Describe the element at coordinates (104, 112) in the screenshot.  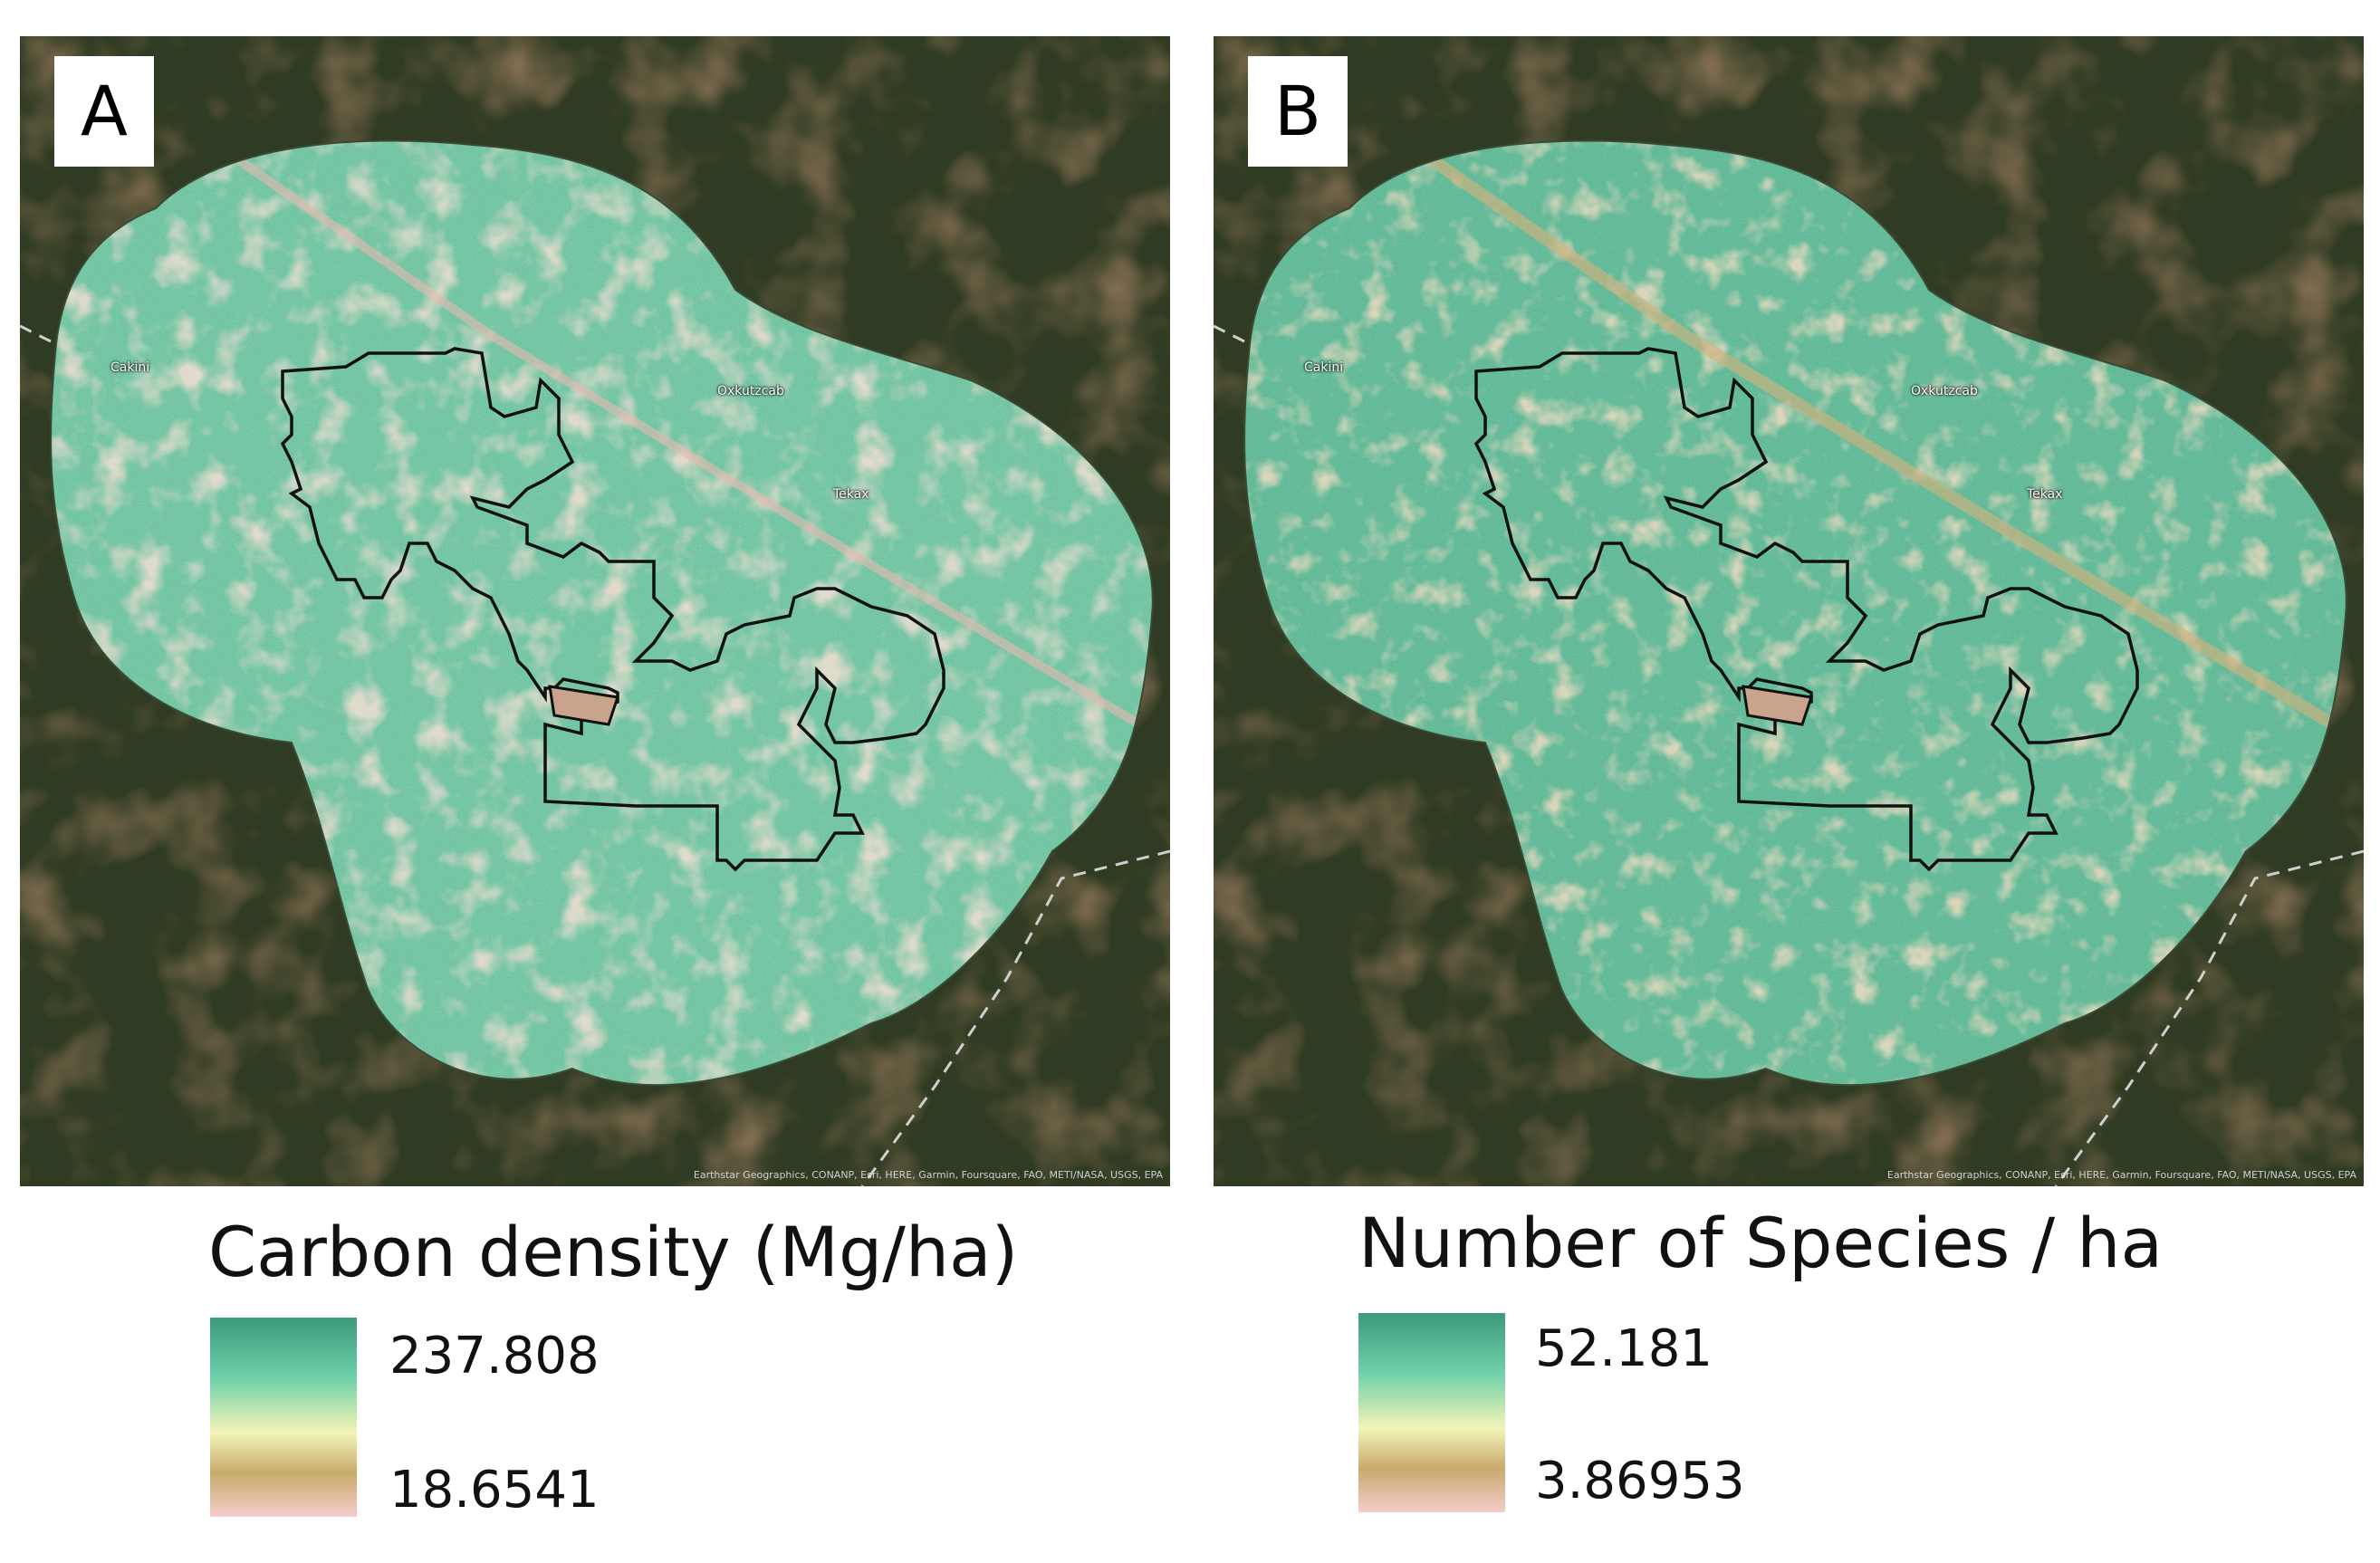
I see `panel-label-a: A` at that location.